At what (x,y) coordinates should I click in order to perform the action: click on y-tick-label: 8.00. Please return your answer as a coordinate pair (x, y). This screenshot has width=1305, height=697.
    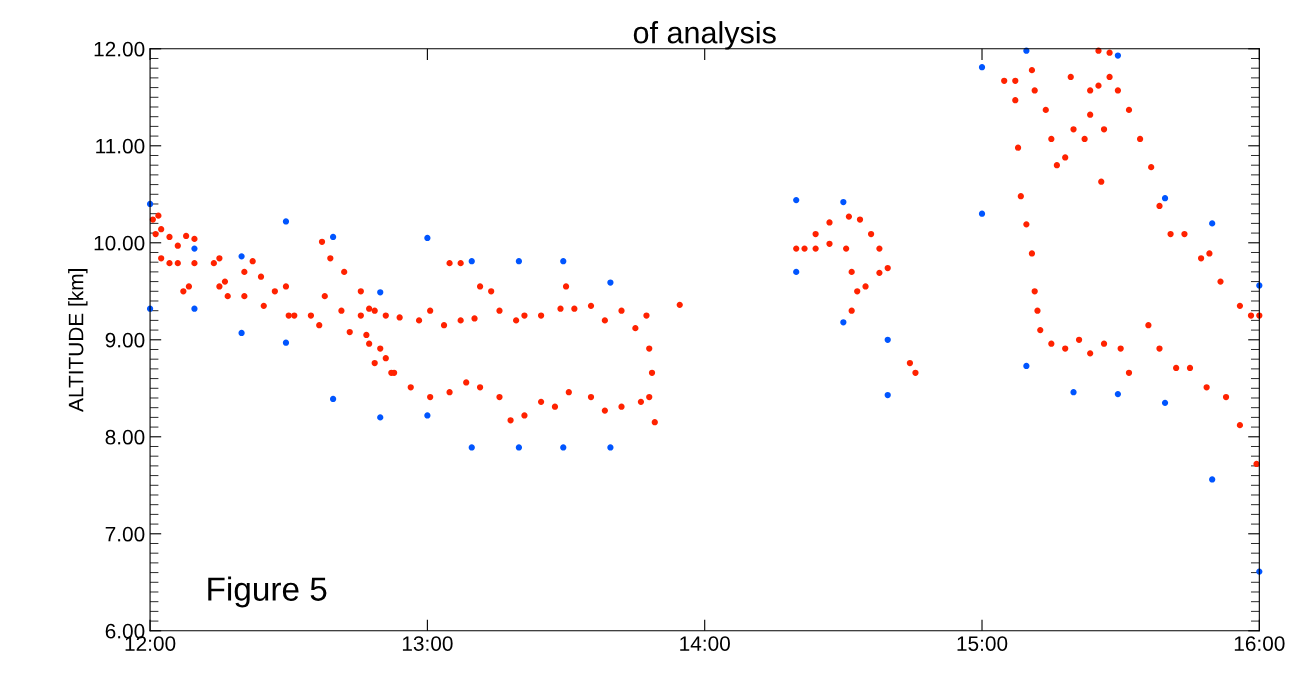
    Looking at the image, I should click on (125, 437).